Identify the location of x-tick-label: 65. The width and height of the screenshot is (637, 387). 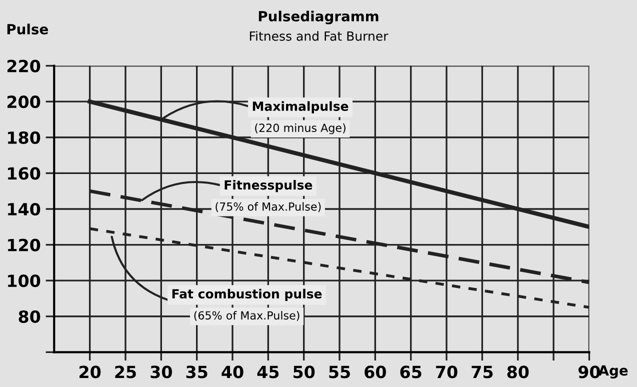
(411, 372).